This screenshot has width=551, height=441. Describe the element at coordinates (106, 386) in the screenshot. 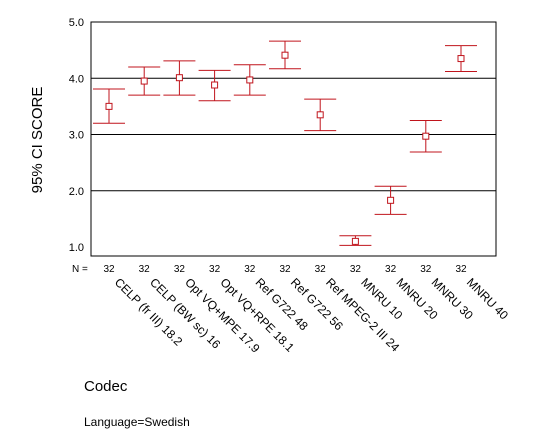

I see `x-axis-title: Codec` at that location.